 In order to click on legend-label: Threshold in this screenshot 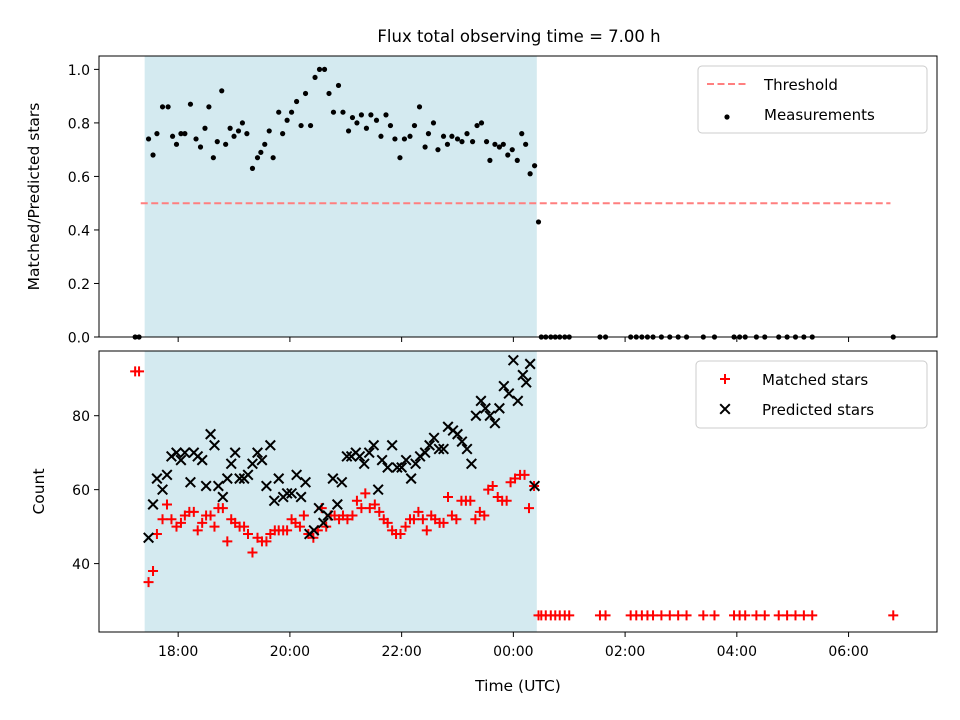, I will do `click(800, 85)`.